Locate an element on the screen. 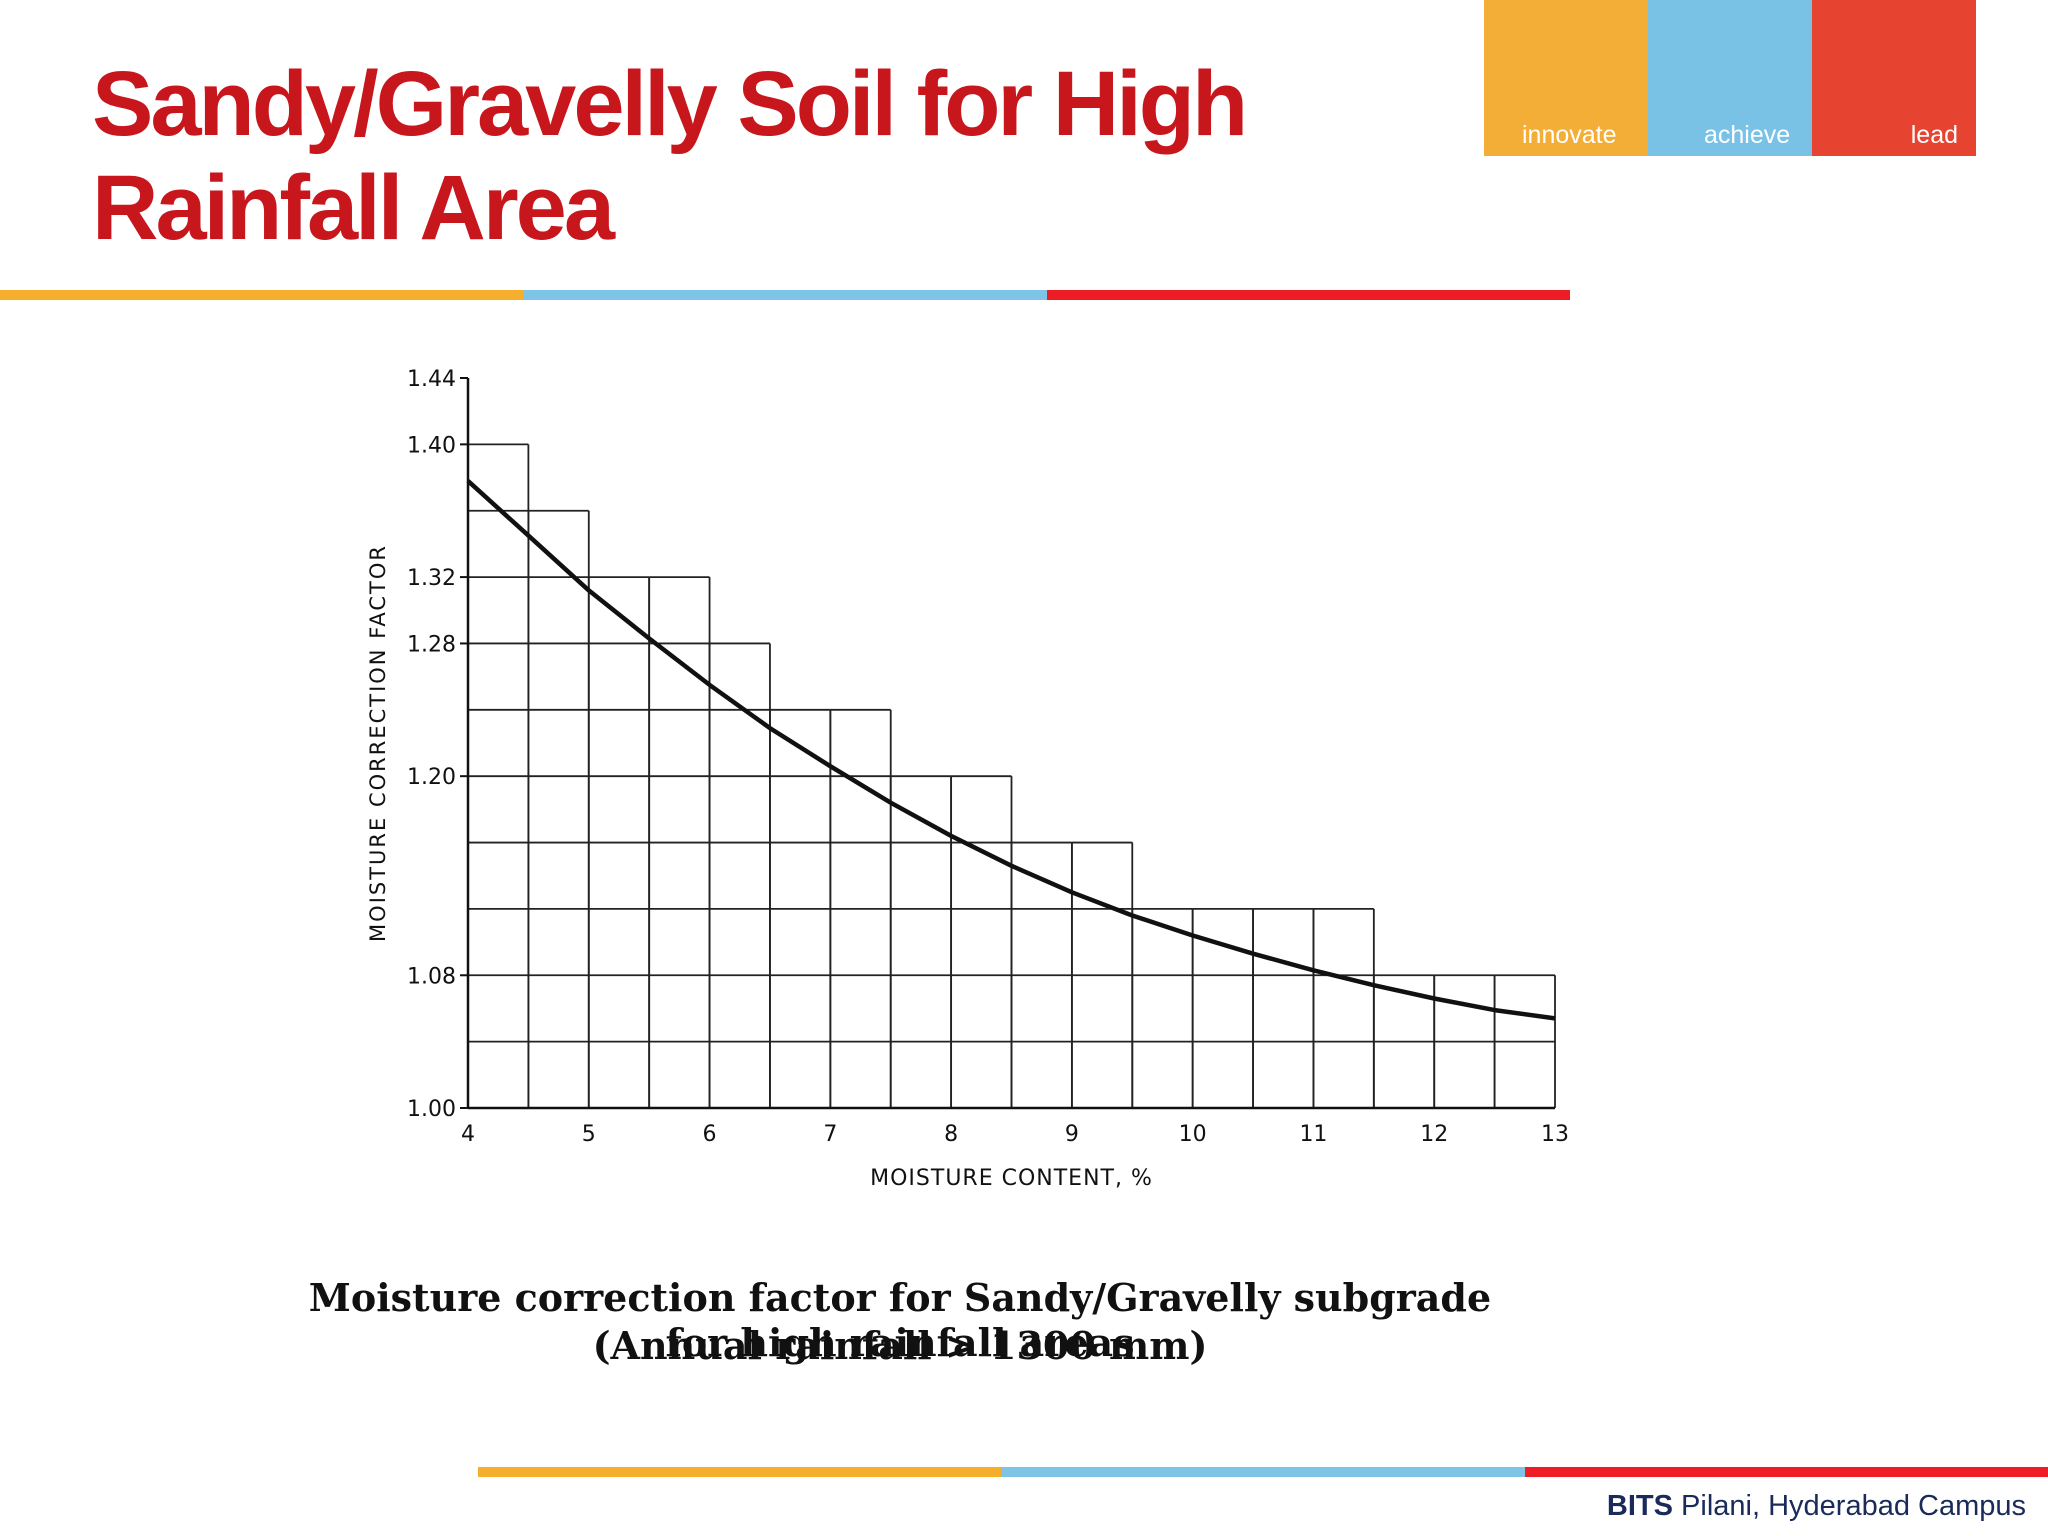 This screenshot has width=2048, height=1536. y-tick-label: 1.08 is located at coordinates (431, 976).